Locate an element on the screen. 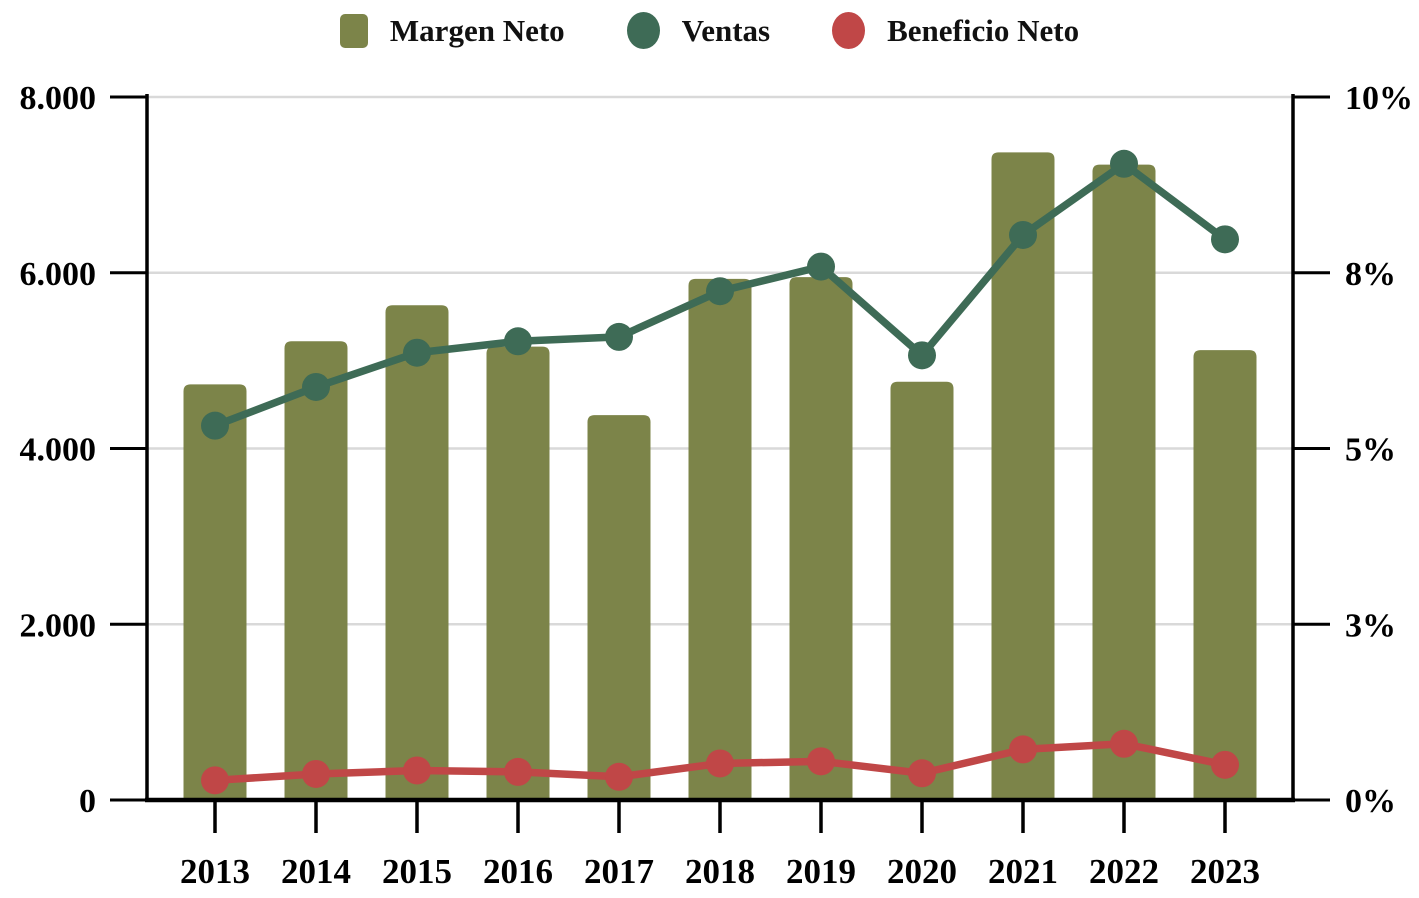  legend-item-ventas: Ventas is located at coordinates (698, 30).